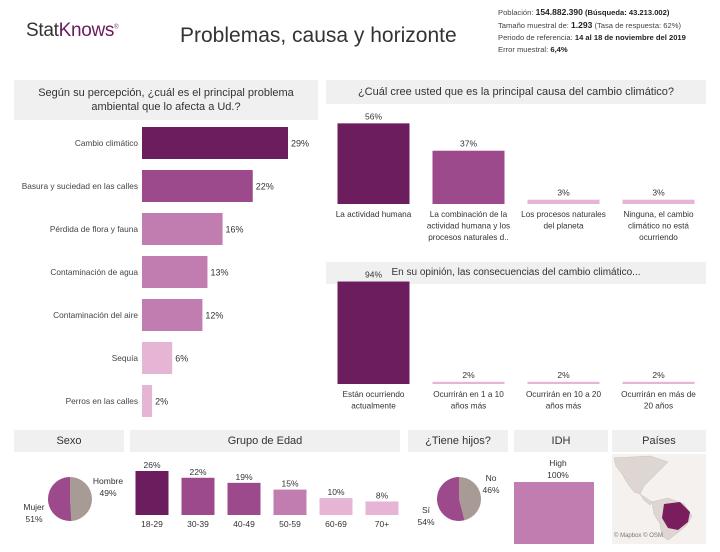 The image size is (720, 552). What do you see at coordinates (659, 499) in the screenshot?
I see `map-americas` at bounding box center [659, 499].